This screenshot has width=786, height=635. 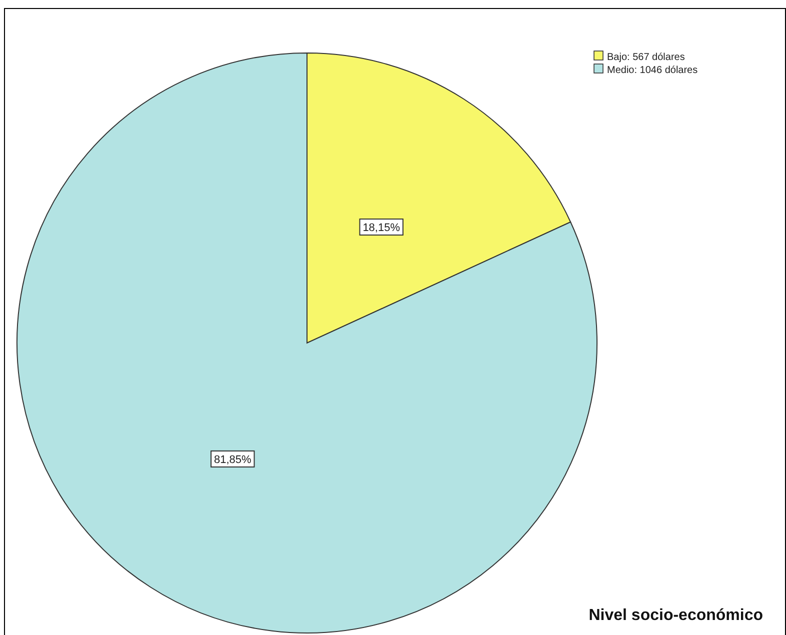 I want to click on text: Nivel socio-económico, so click(x=676, y=615).